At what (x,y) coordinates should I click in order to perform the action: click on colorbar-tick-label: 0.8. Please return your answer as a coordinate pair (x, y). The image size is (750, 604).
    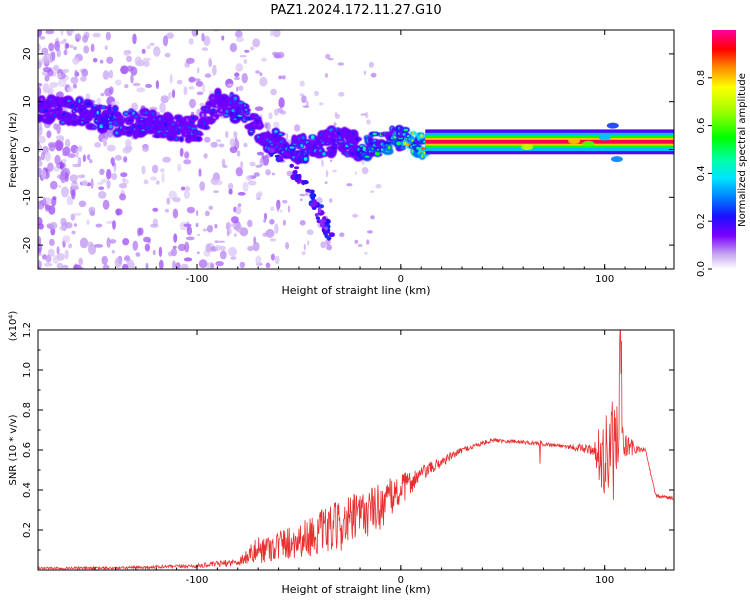
    Looking at the image, I should click on (701, 78).